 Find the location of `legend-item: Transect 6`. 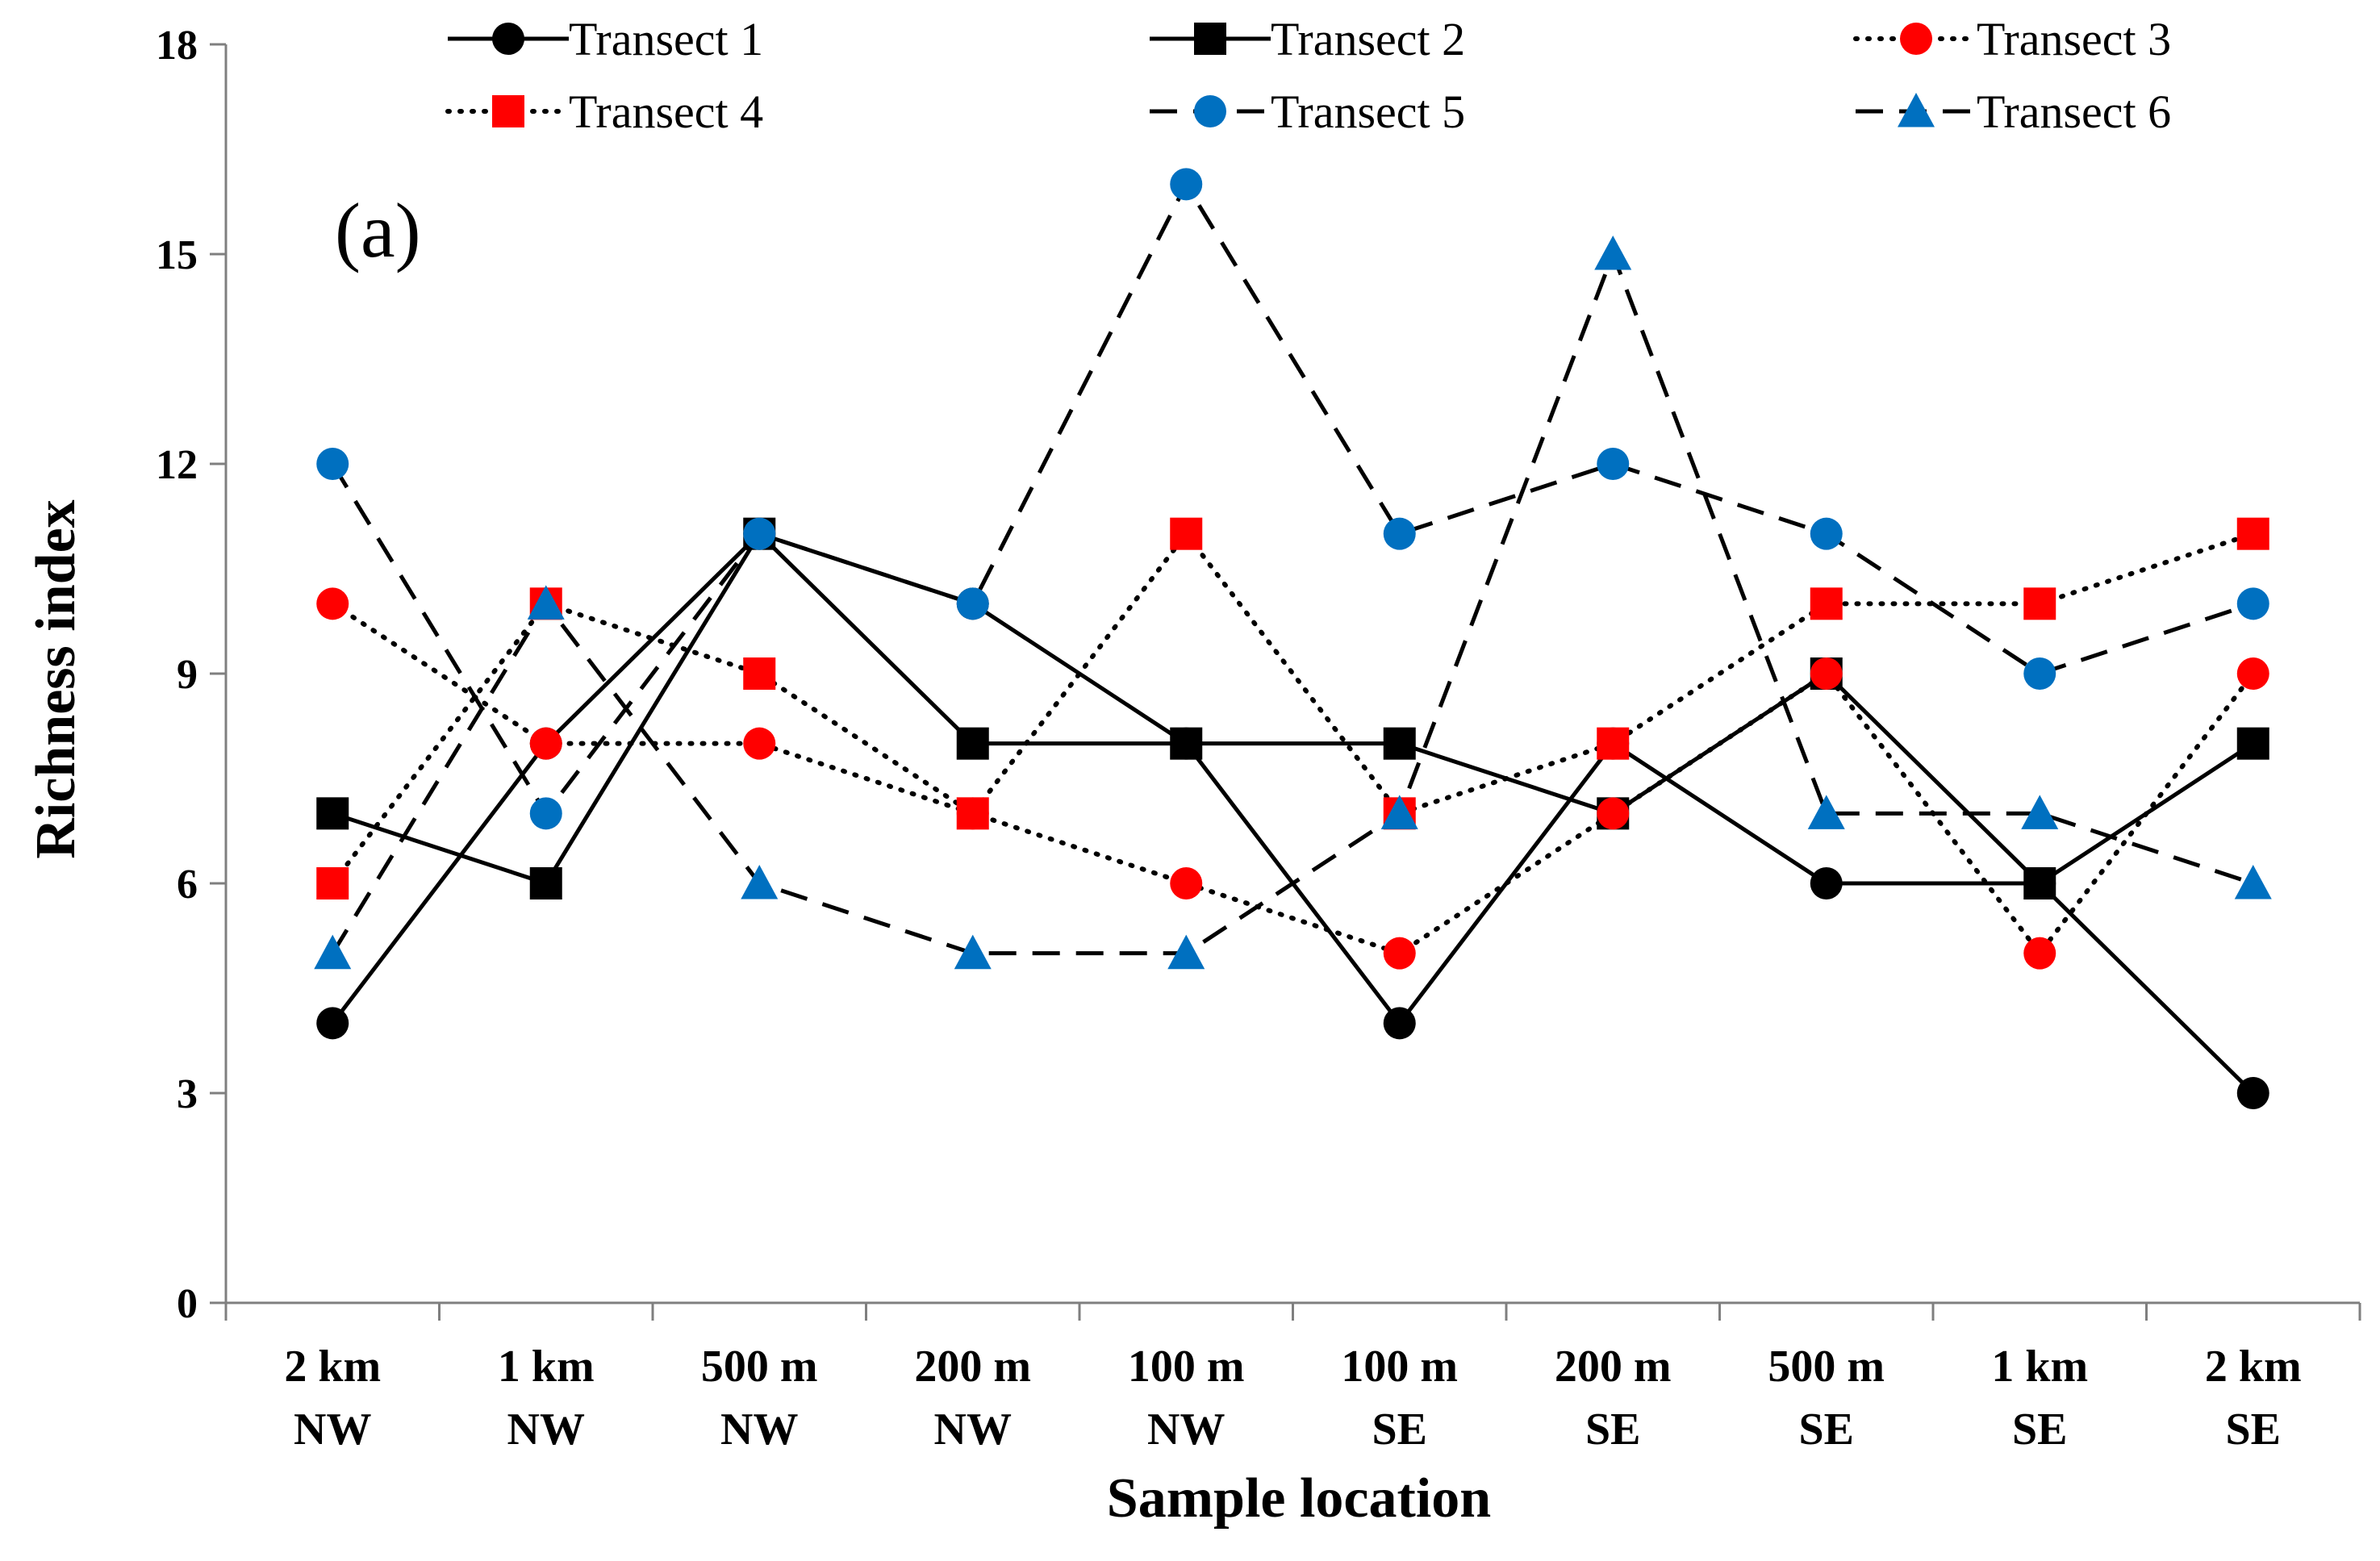

legend-item: Transect 6 is located at coordinates (2014, 112).